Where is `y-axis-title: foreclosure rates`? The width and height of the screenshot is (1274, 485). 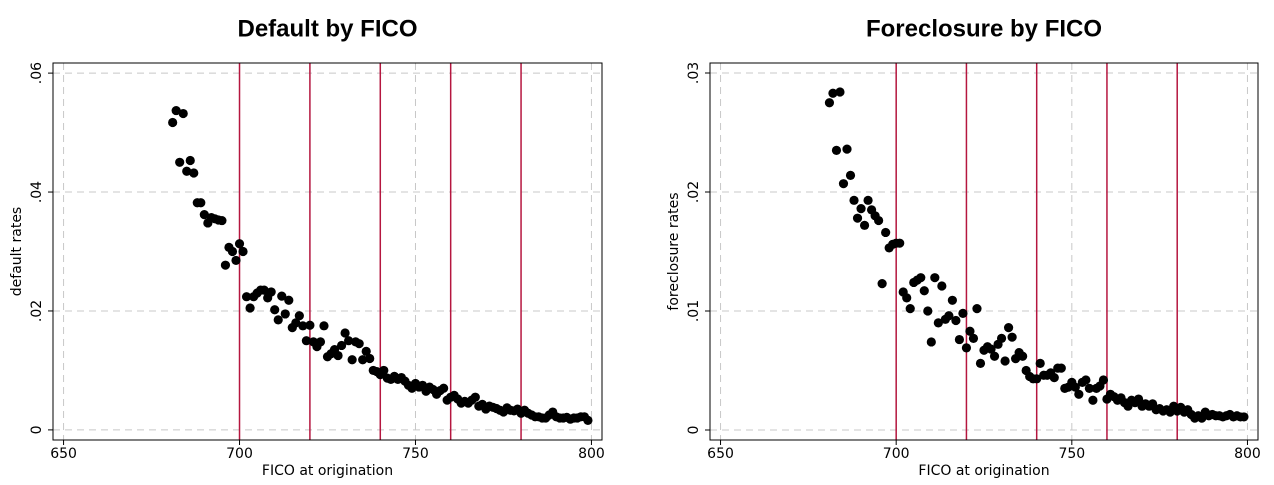
y-axis-title: foreclosure rates is located at coordinates (674, 251).